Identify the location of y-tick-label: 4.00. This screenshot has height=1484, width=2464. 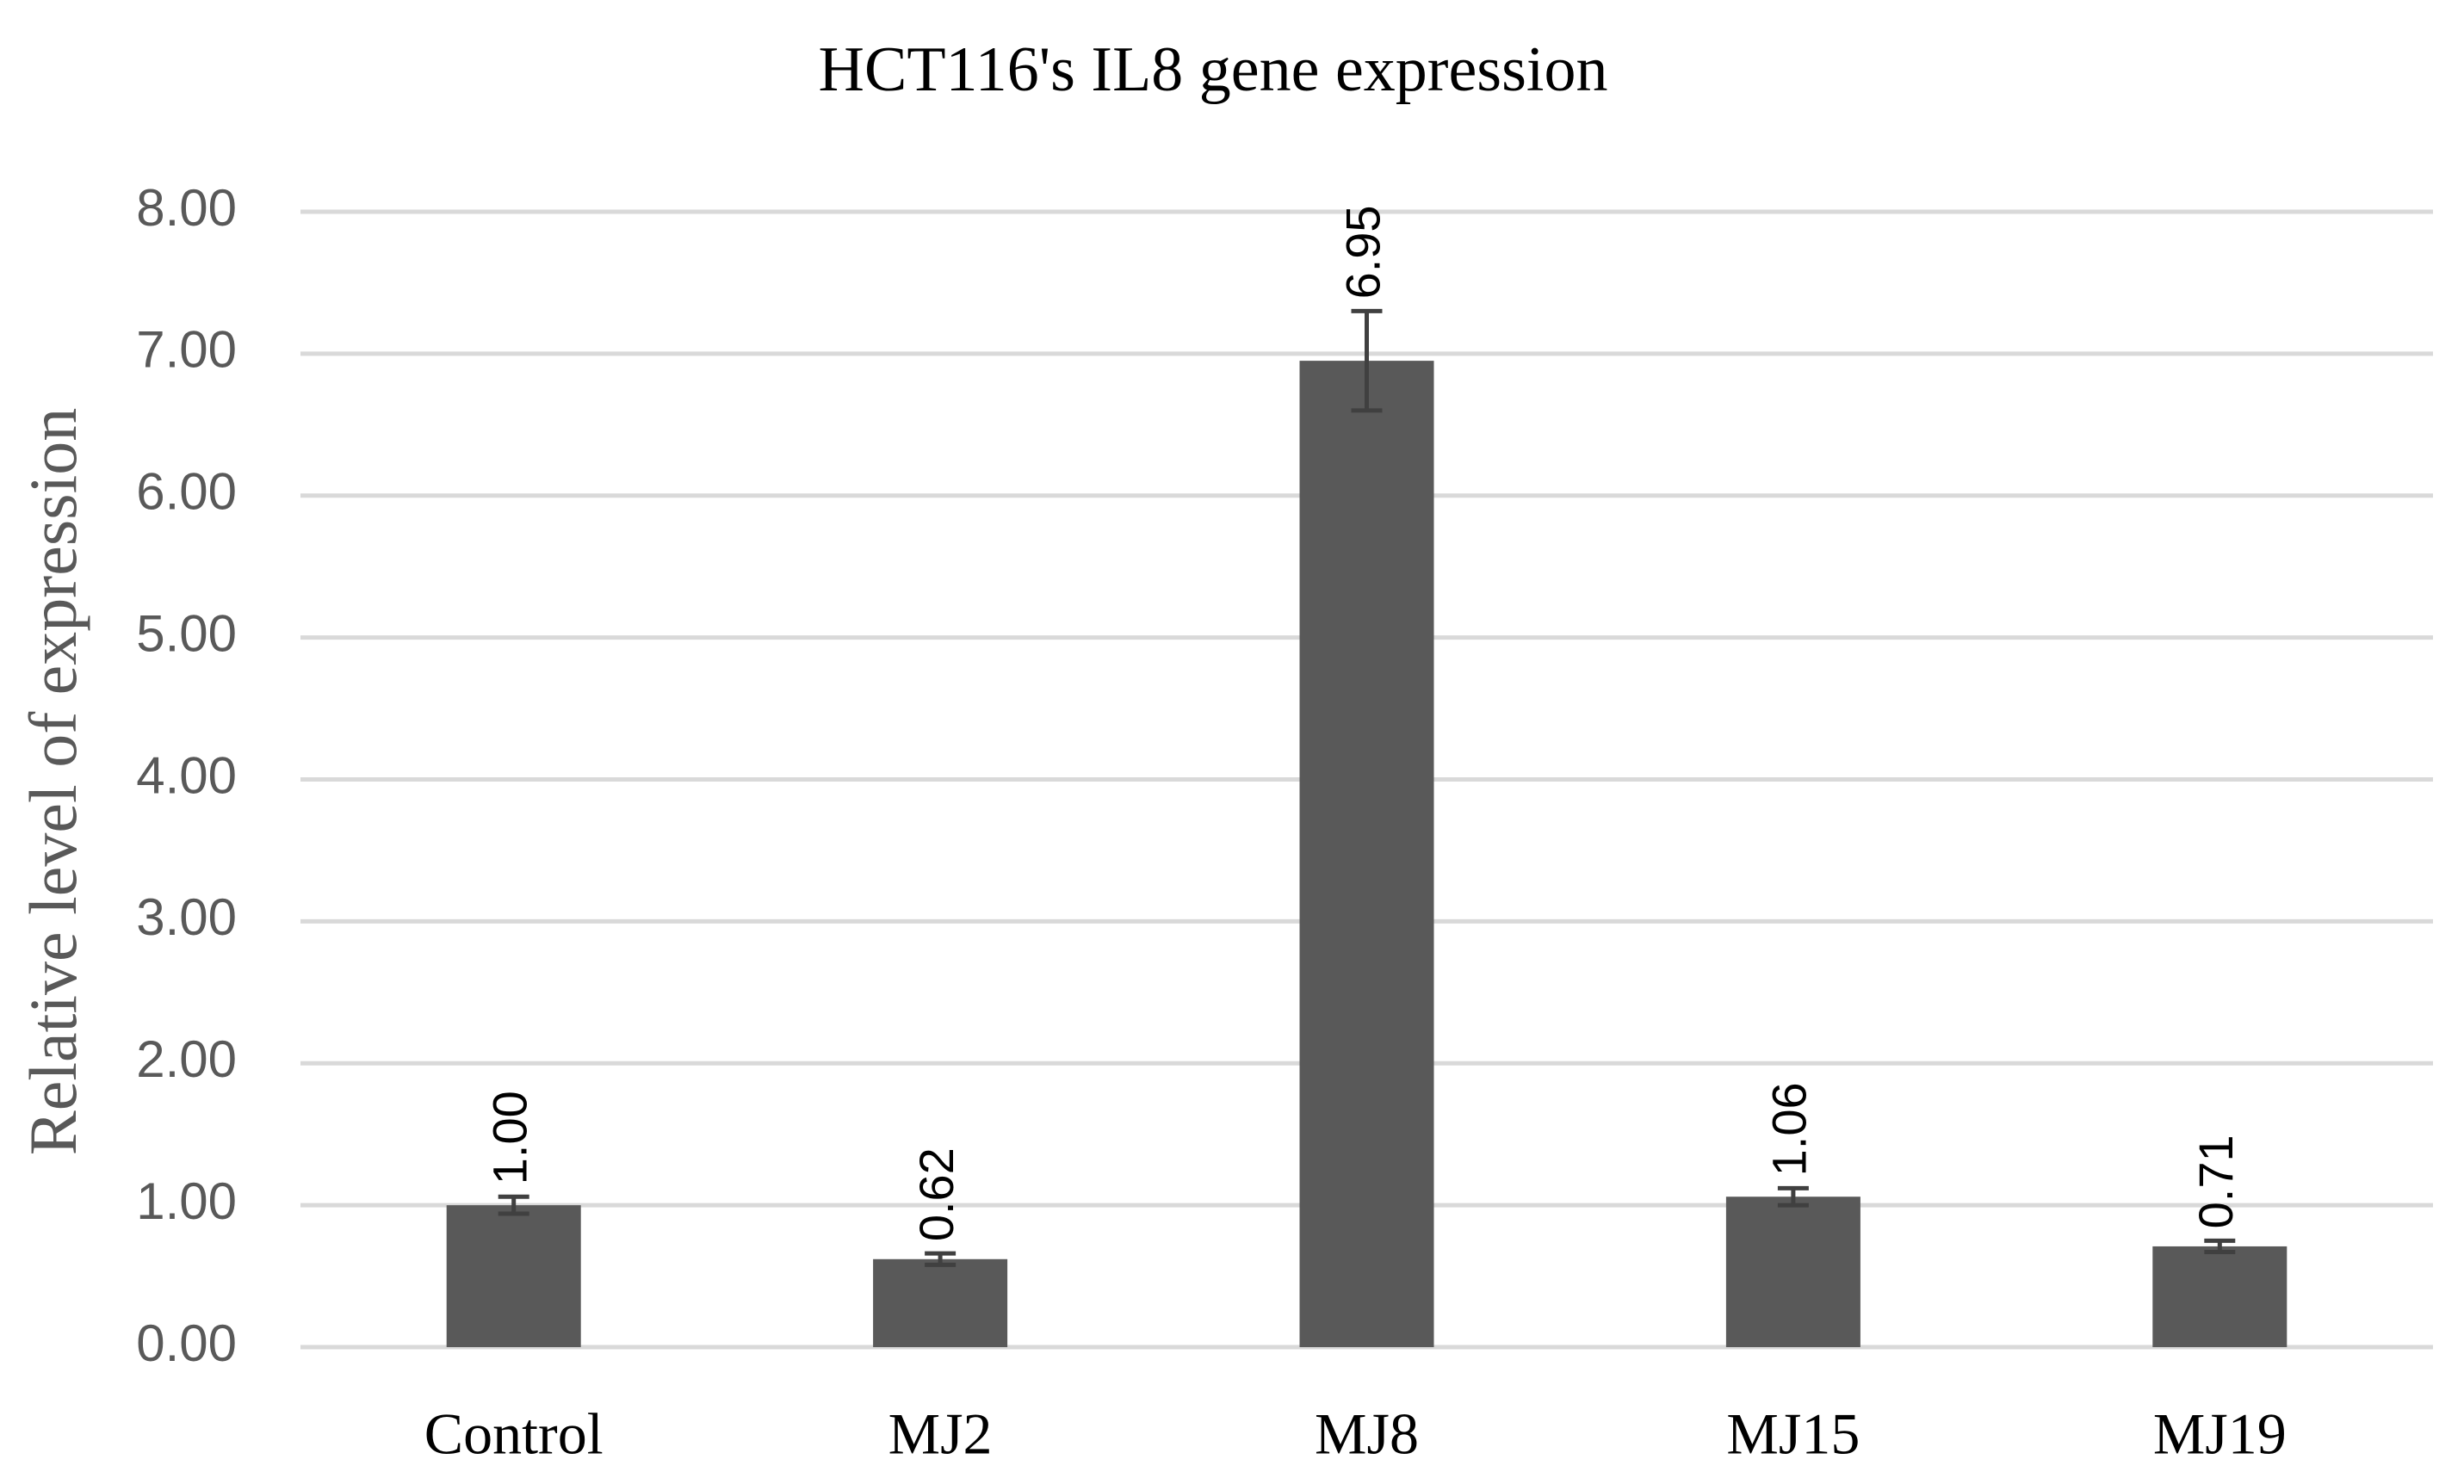
(186, 775).